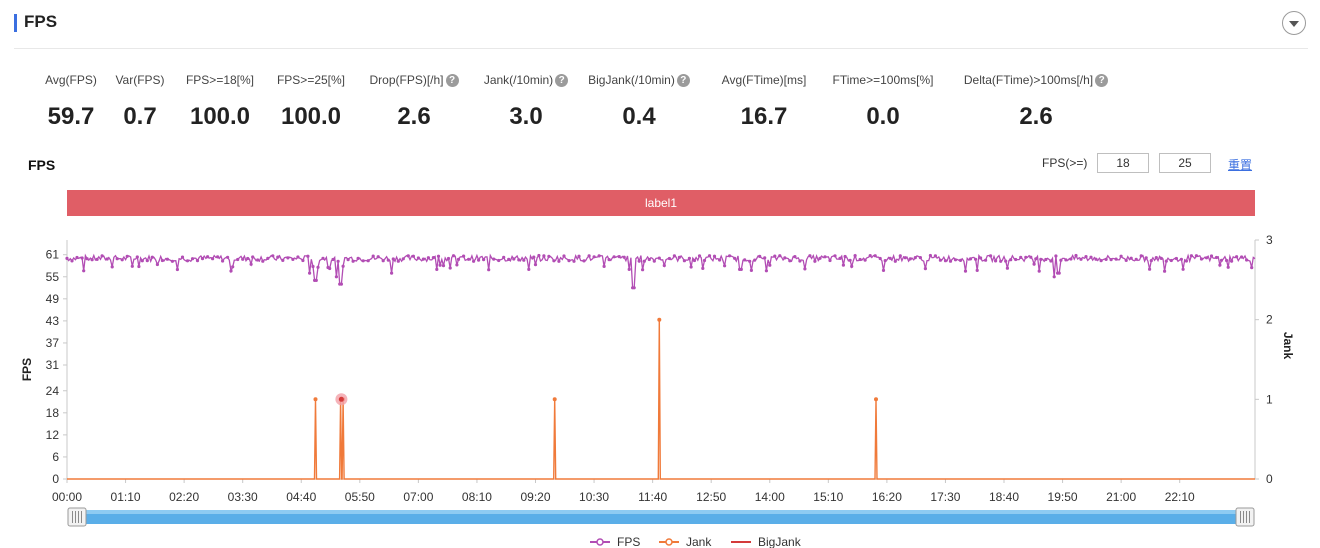 The width and height of the screenshot is (1320, 548). What do you see at coordinates (631, 80) in the screenshot?
I see `metric-label-text: BigJank(/10min)` at bounding box center [631, 80].